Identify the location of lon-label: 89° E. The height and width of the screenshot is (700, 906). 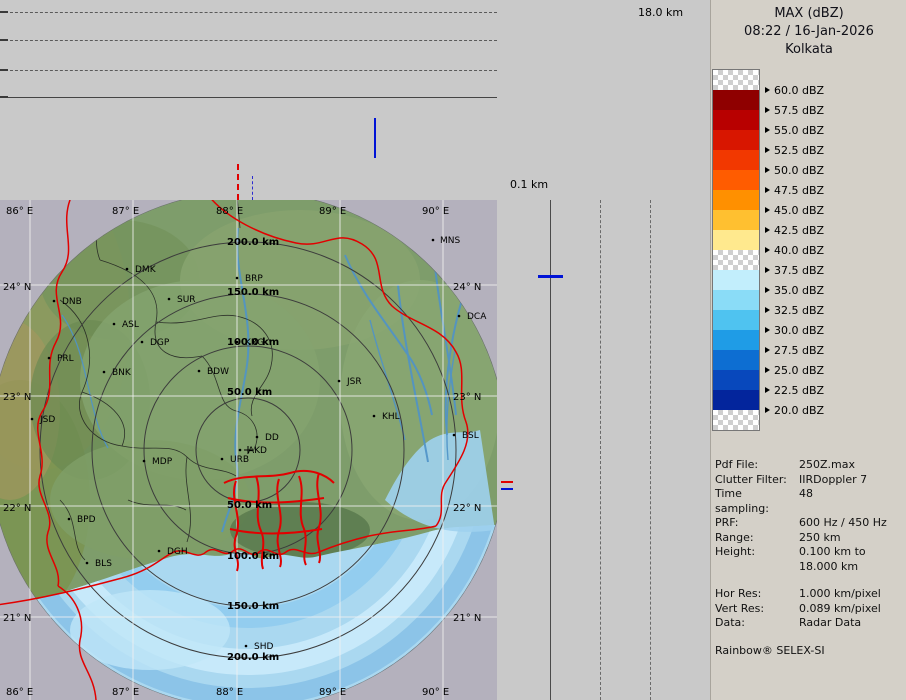
(332, 692).